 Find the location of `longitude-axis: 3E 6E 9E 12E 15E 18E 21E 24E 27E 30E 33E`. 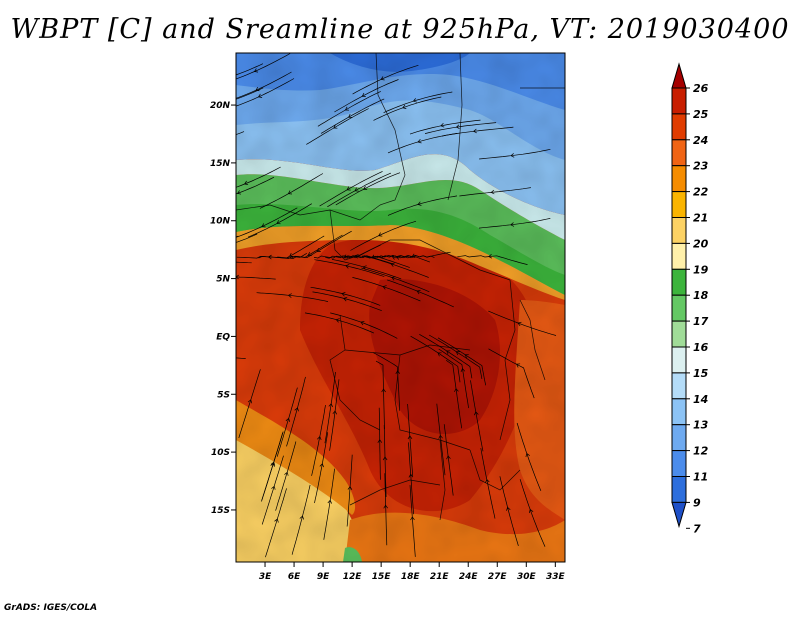

longitude-axis: 3E 6E 9E 12E 15E 18E 21E 24E 27E 30E 33E is located at coordinates (412, 572).